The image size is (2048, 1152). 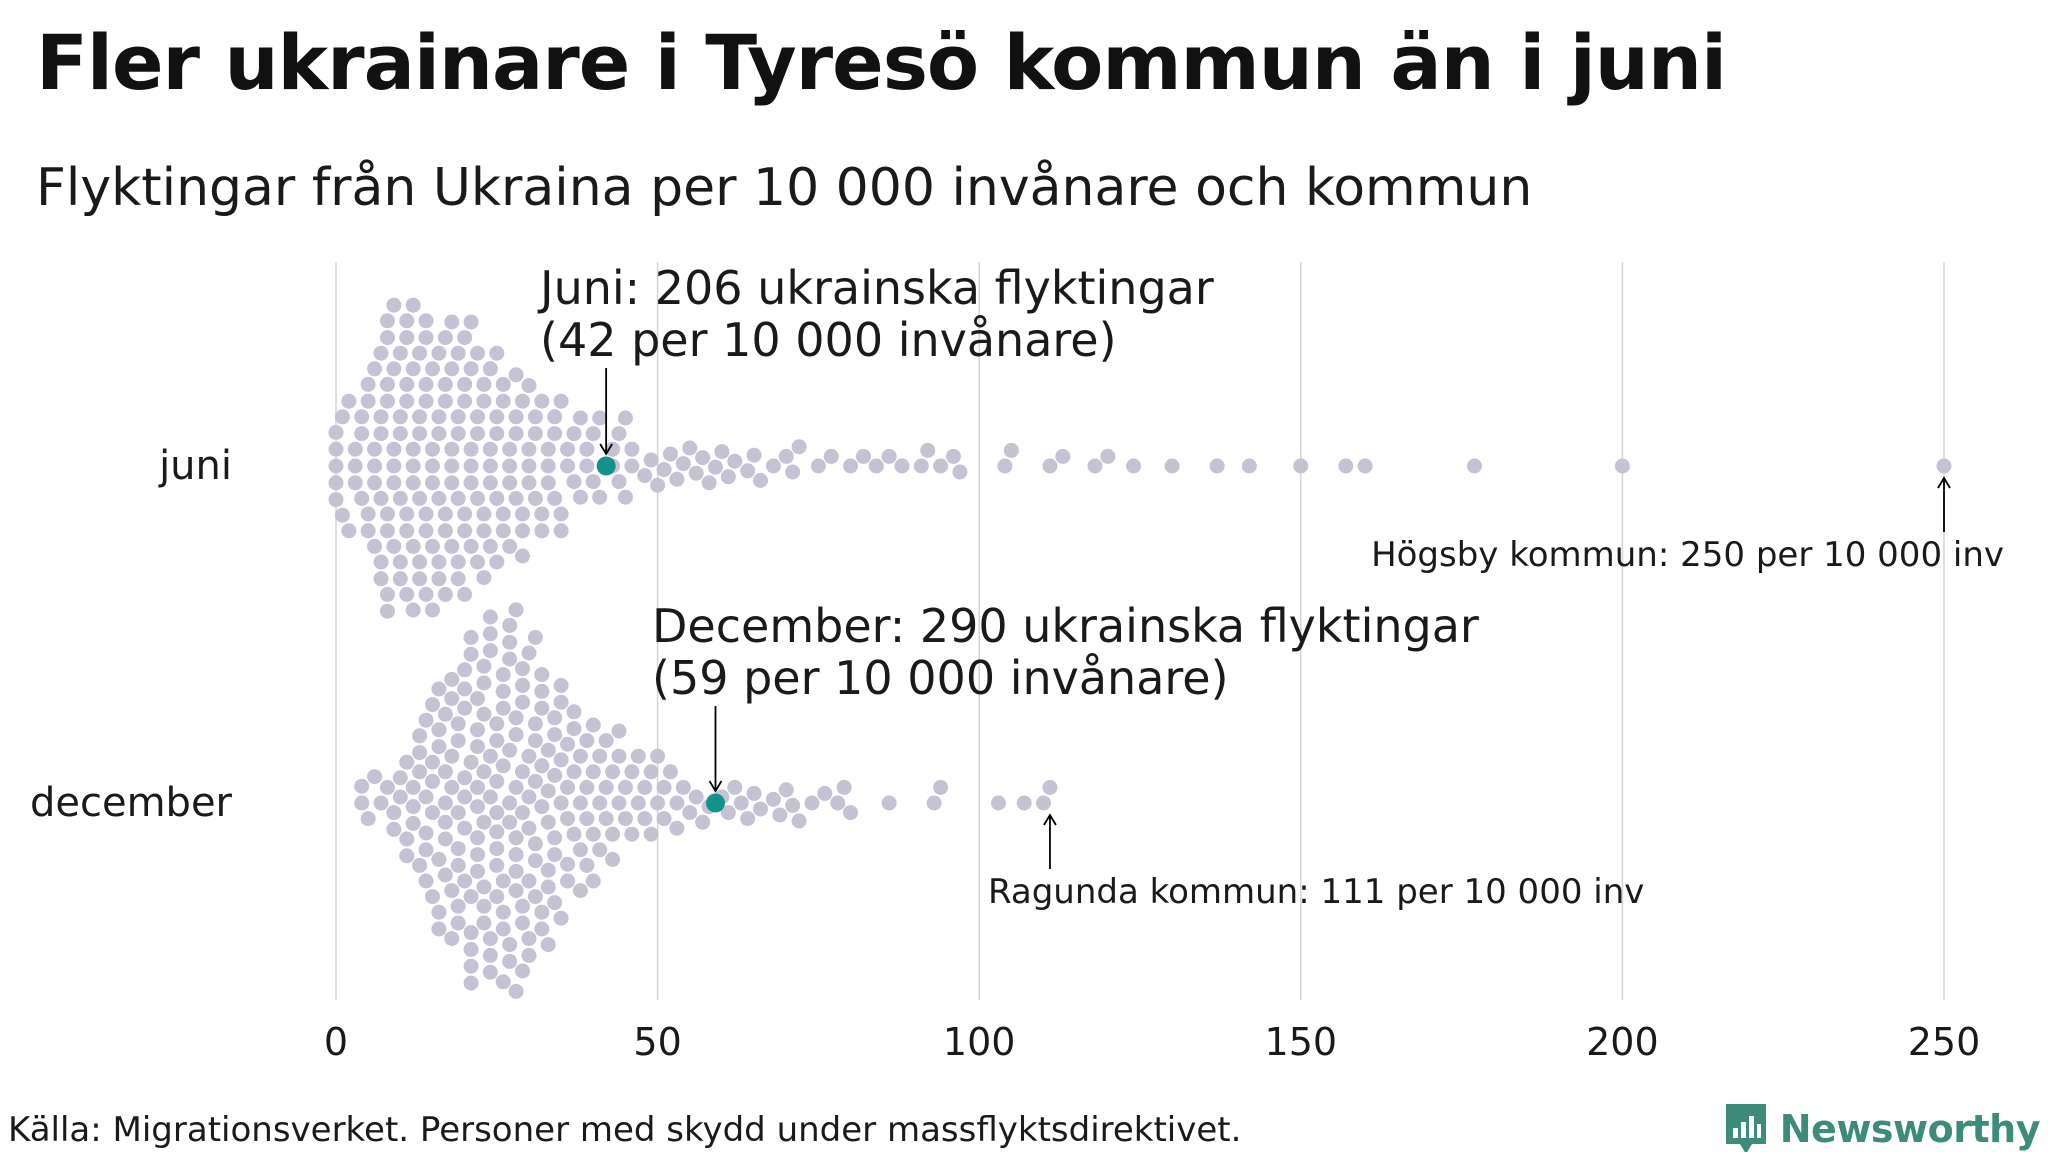 What do you see at coordinates (881, 62) in the screenshot?
I see `chart-title: Fler ukrainare i Tyresö kommun än i juni` at bounding box center [881, 62].